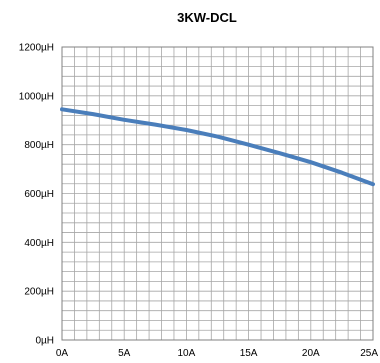 The height and width of the screenshot is (363, 380). I want to click on y-tick-label: 800µH, so click(39, 145).